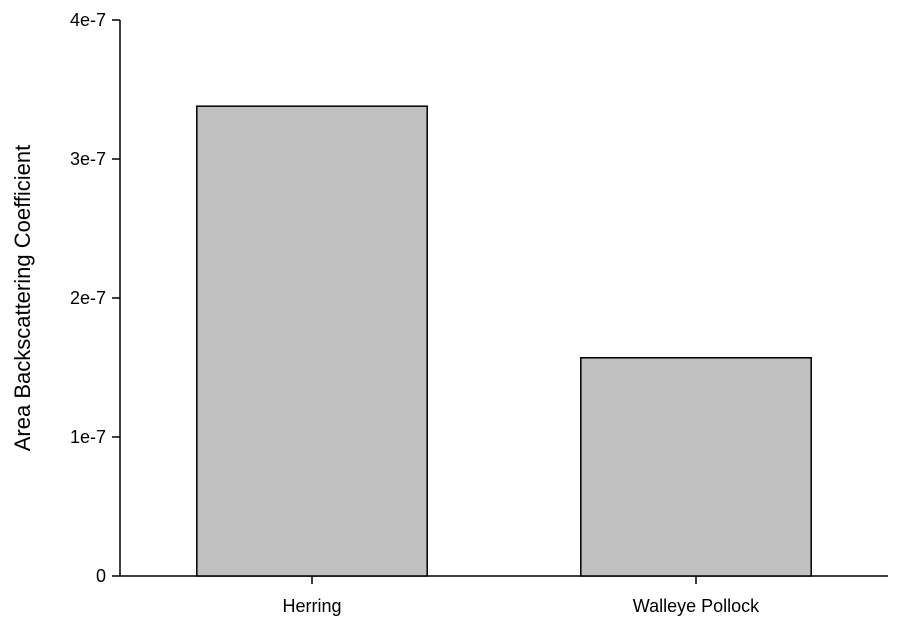  Describe the element at coordinates (101, 576) in the screenshot. I see `y-tick-label: 0` at that location.